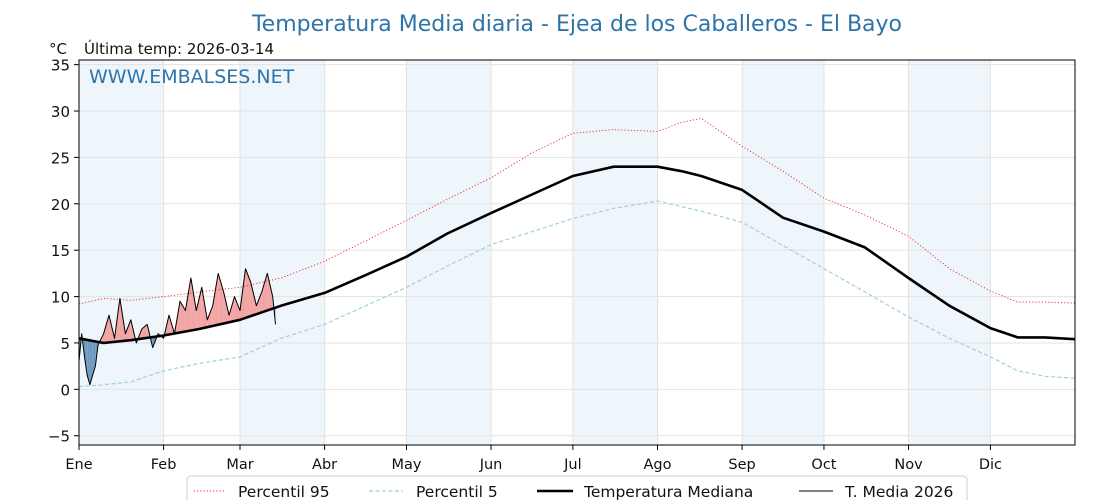 The image size is (1120, 500). I want to click on y-tick-label: 35, so click(60, 66).